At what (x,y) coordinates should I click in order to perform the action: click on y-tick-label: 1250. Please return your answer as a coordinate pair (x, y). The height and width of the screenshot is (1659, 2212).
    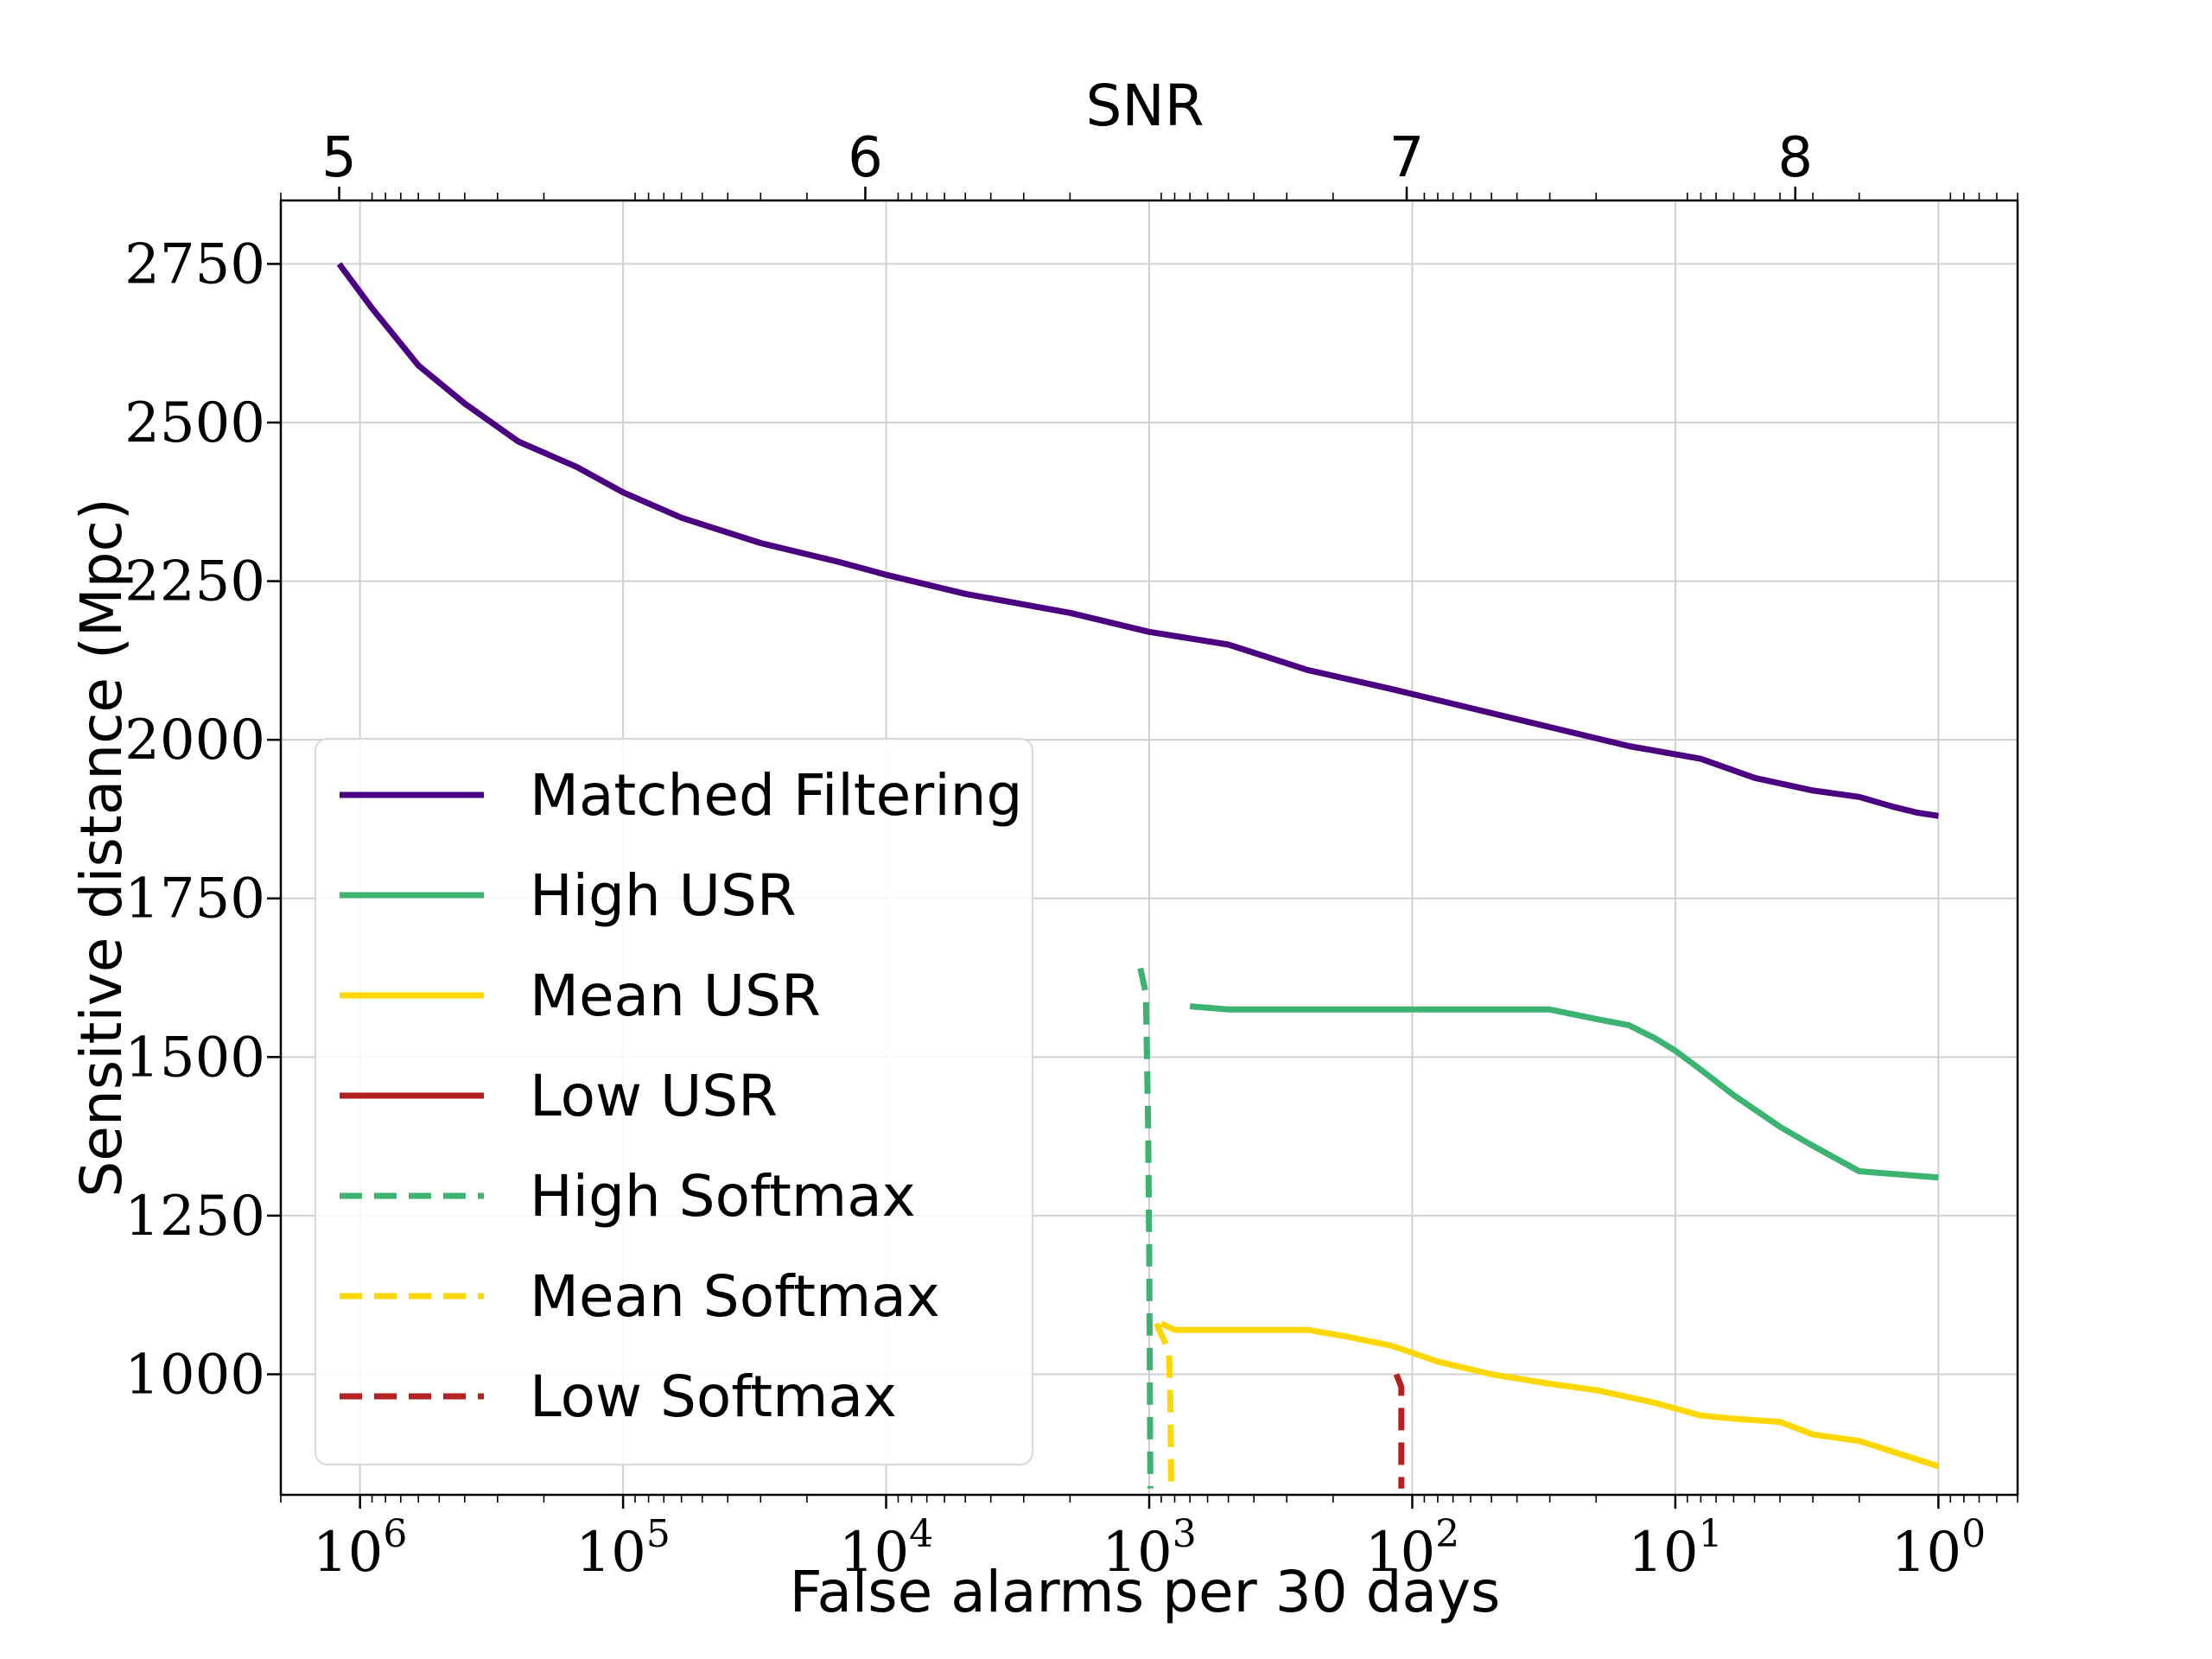
    Looking at the image, I should click on (194, 1217).